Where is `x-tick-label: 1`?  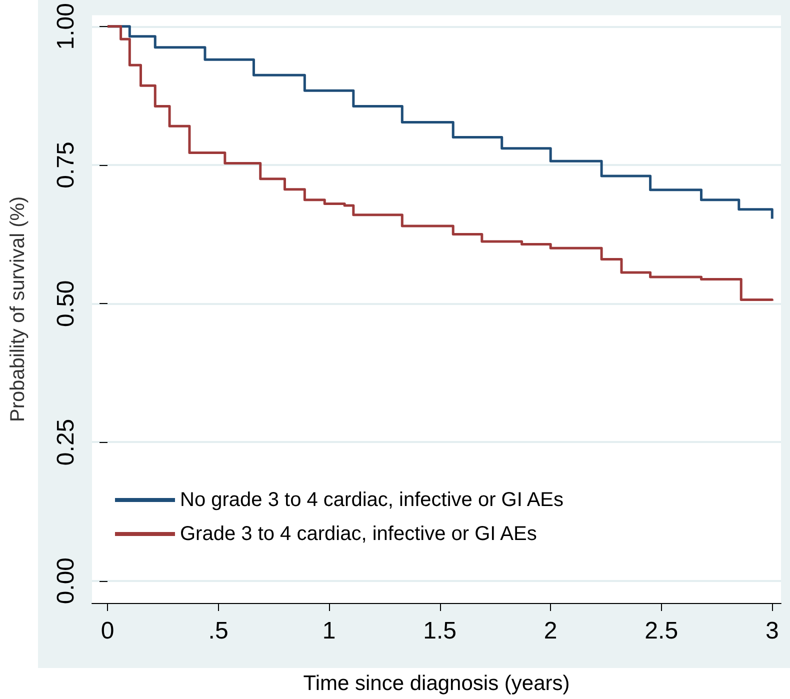 x-tick-label: 1 is located at coordinates (329, 631).